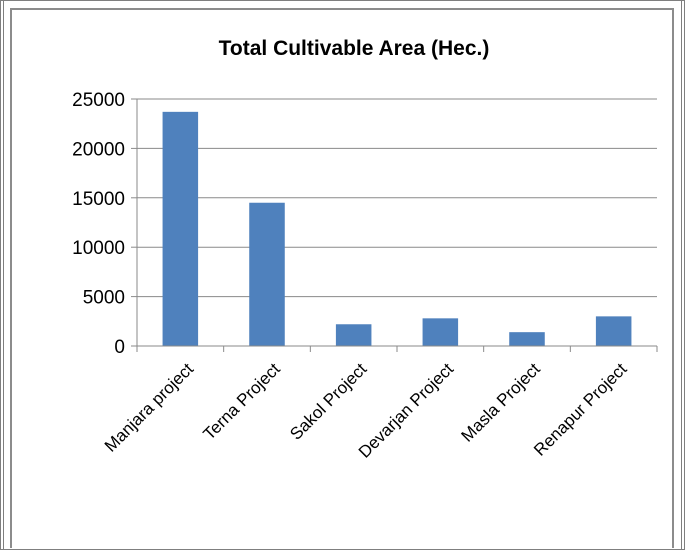 The image size is (685, 555). Describe the element at coordinates (242, 401) in the screenshot. I see `x-tick-label: Terna Project` at that location.